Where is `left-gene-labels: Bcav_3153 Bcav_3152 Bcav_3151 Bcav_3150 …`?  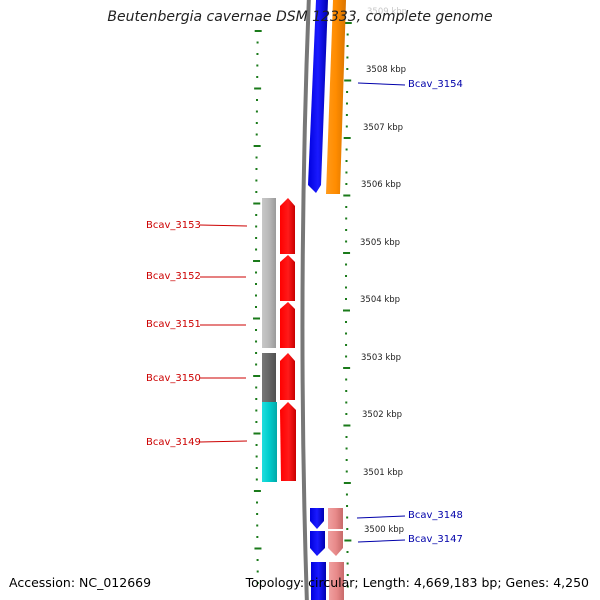
left-gene-labels: Bcav_3153 Bcav_3152 Bcav_3151 Bcav_3150 … is located at coordinates (197, 334).